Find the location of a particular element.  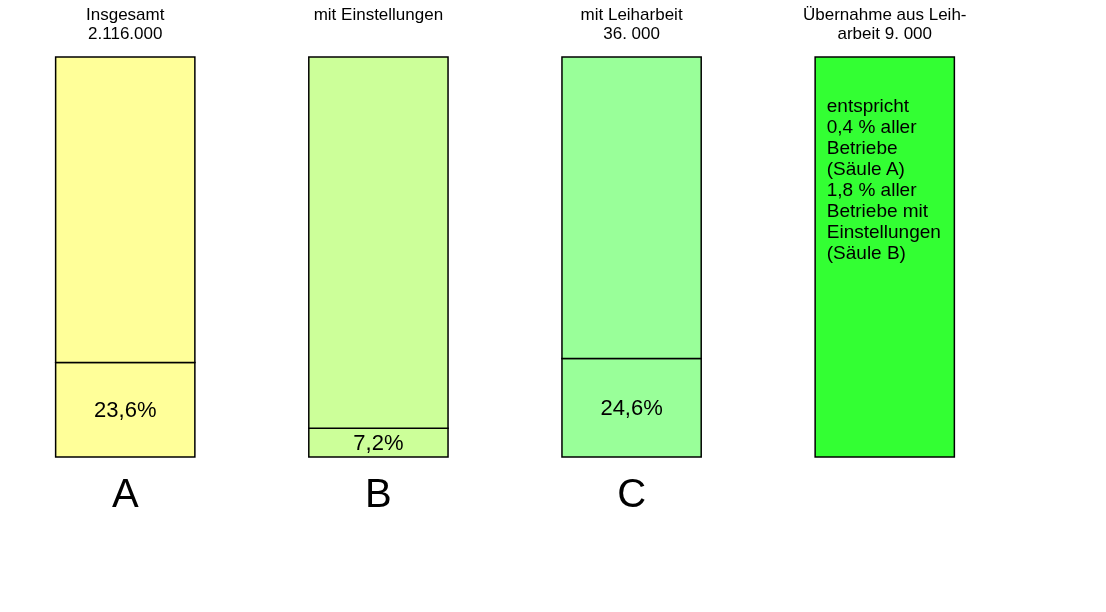

data-label: 23,6% is located at coordinates (125, 409).